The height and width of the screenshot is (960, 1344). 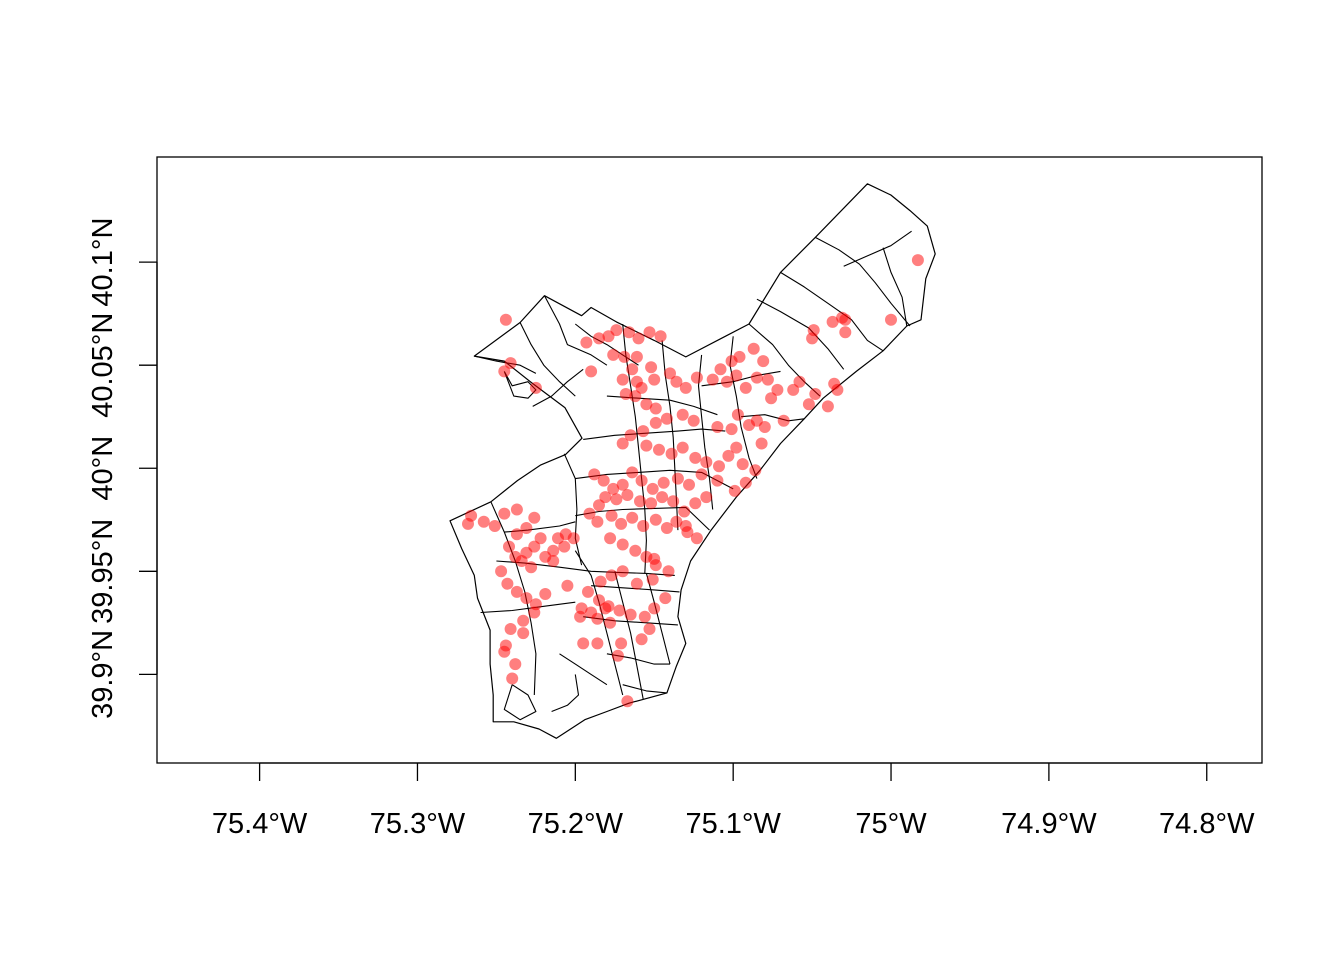 What do you see at coordinates (1049, 824) in the screenshot?
I see `x-tick-label: 74.9°W` at bounding box center [1049, 824].